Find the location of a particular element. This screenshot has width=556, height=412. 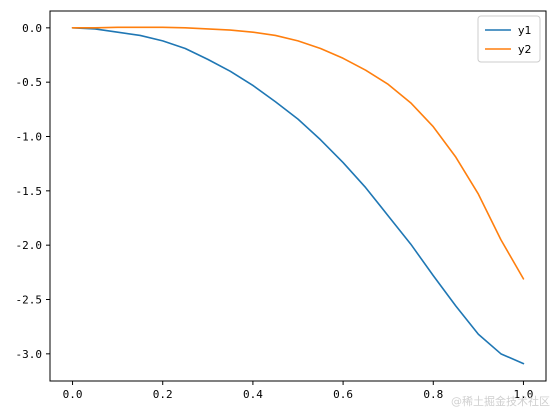

legend-label-y1: y1 is located at coordinates (525, 30).